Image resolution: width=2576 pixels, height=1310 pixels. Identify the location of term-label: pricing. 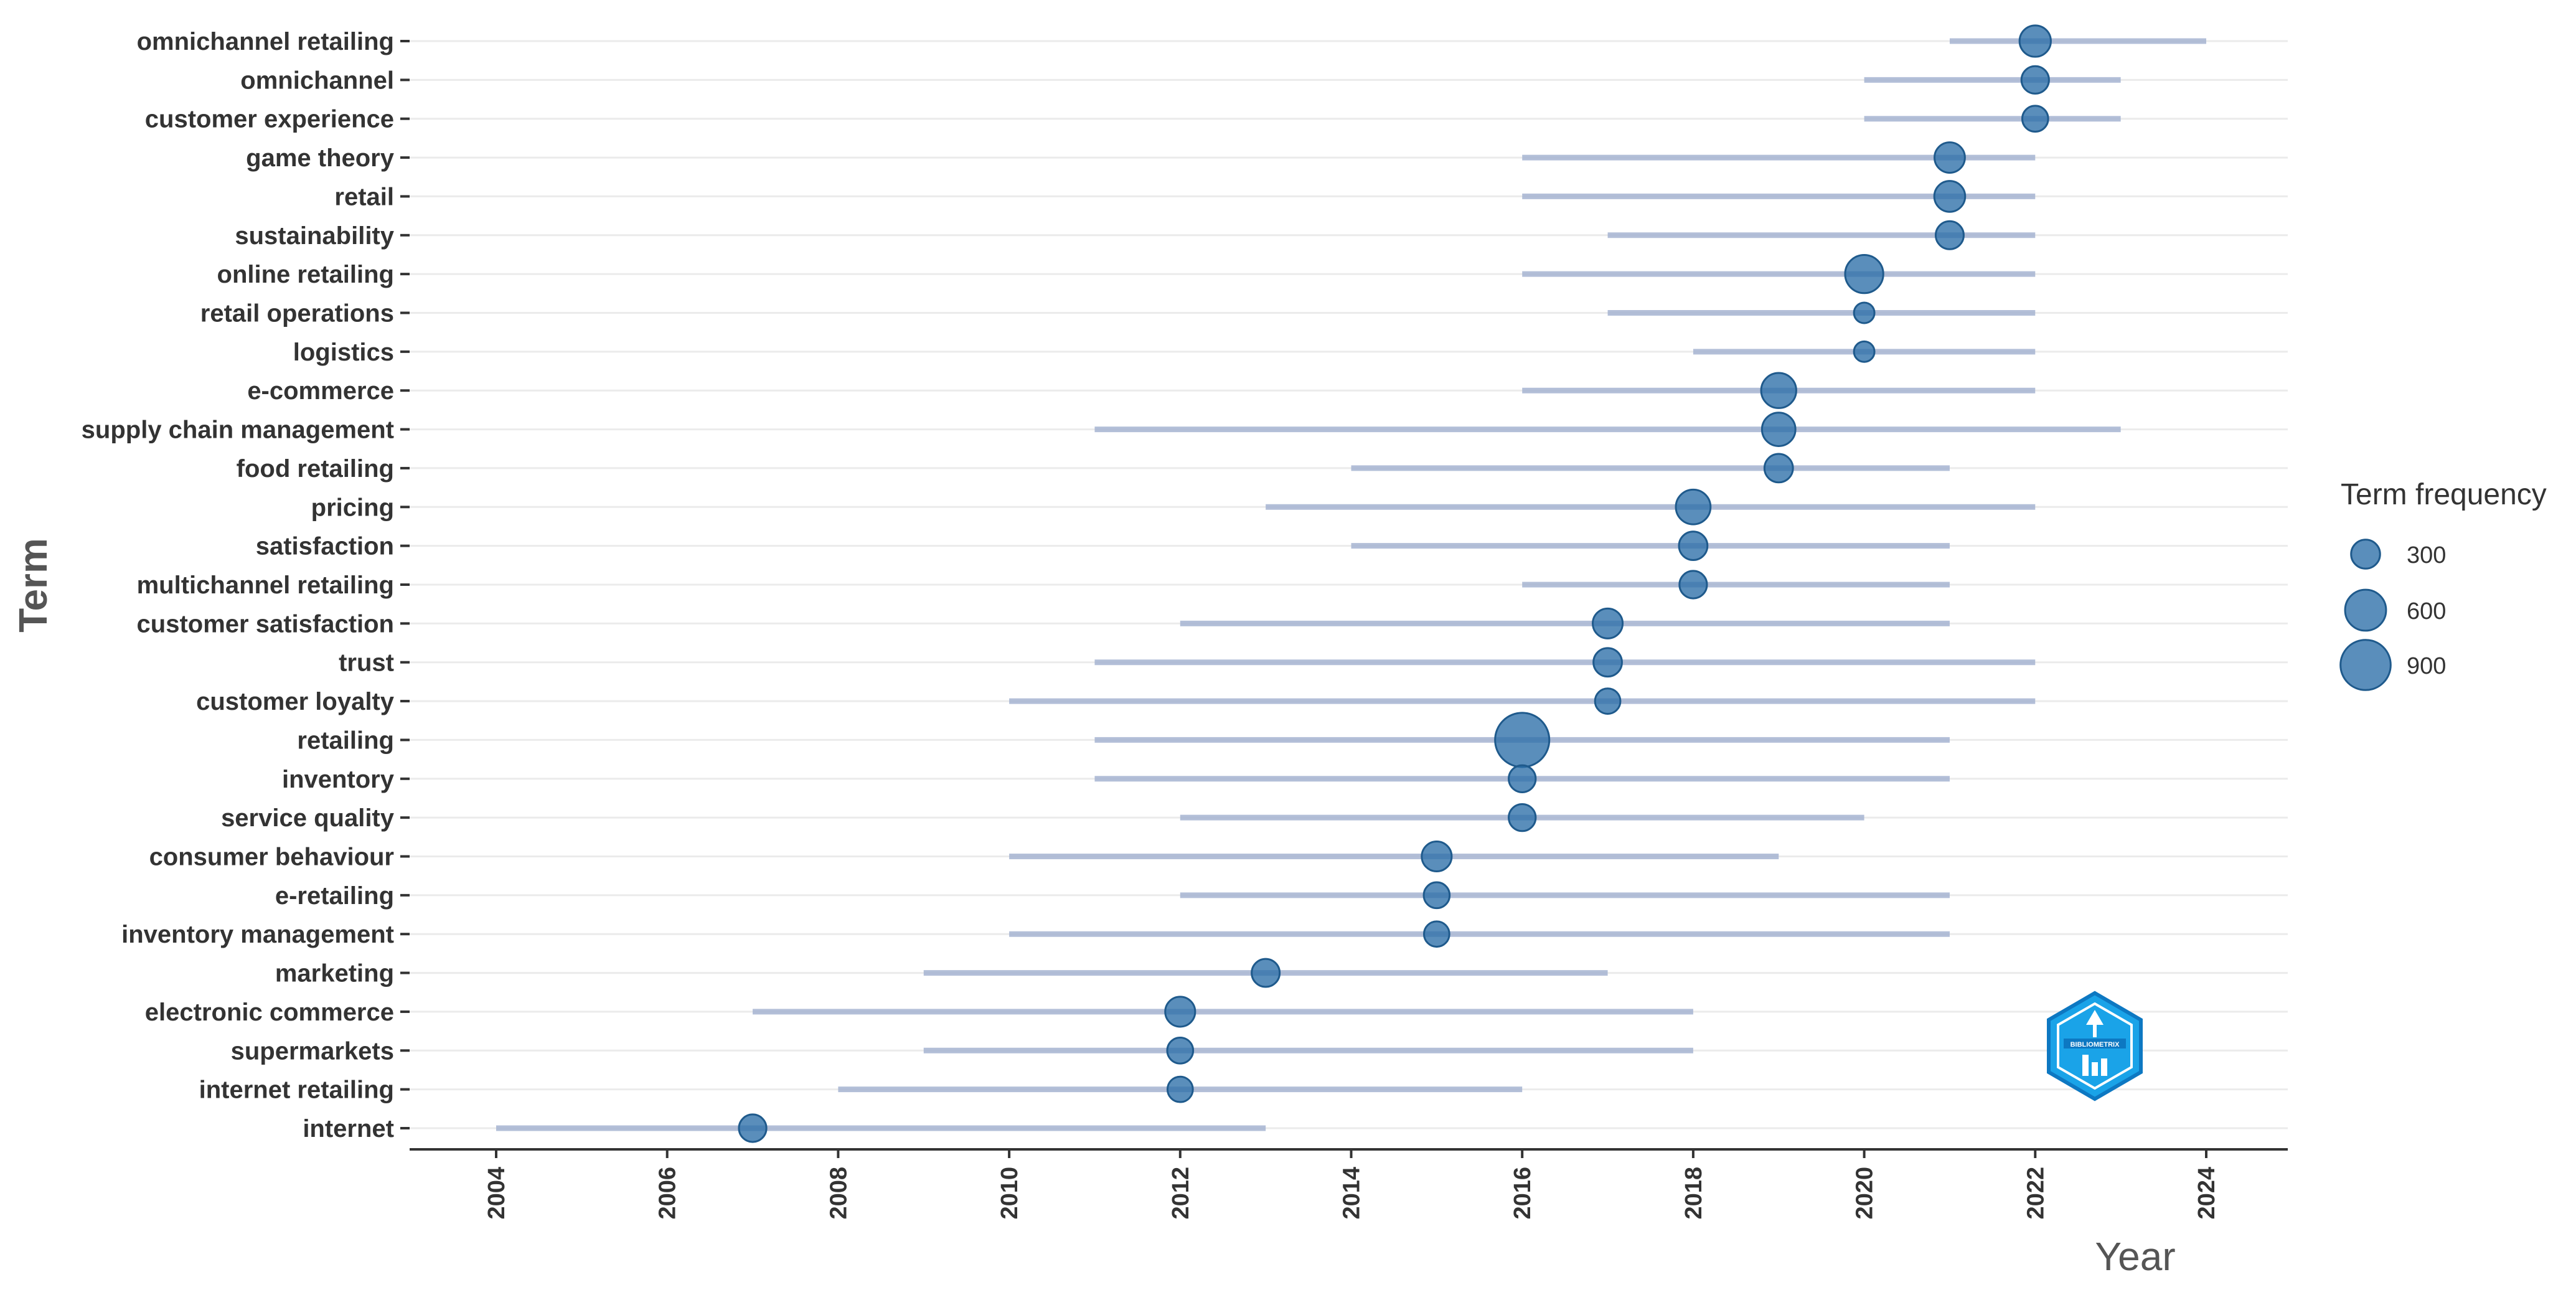
(352, 507).